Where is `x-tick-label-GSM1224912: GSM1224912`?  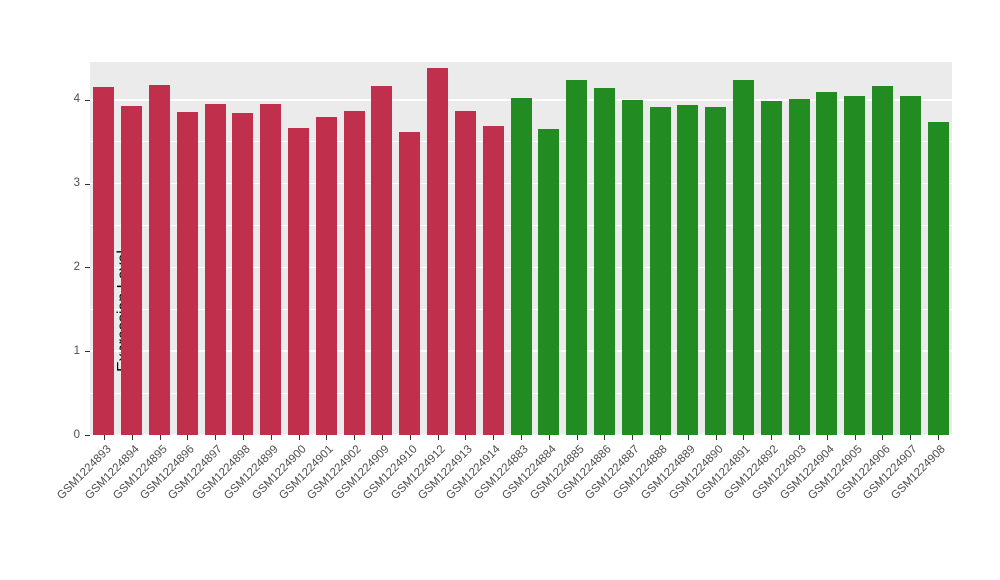
x-tick-label-GSM1224912: GSM1224912 is located at coordinates (418, 472).